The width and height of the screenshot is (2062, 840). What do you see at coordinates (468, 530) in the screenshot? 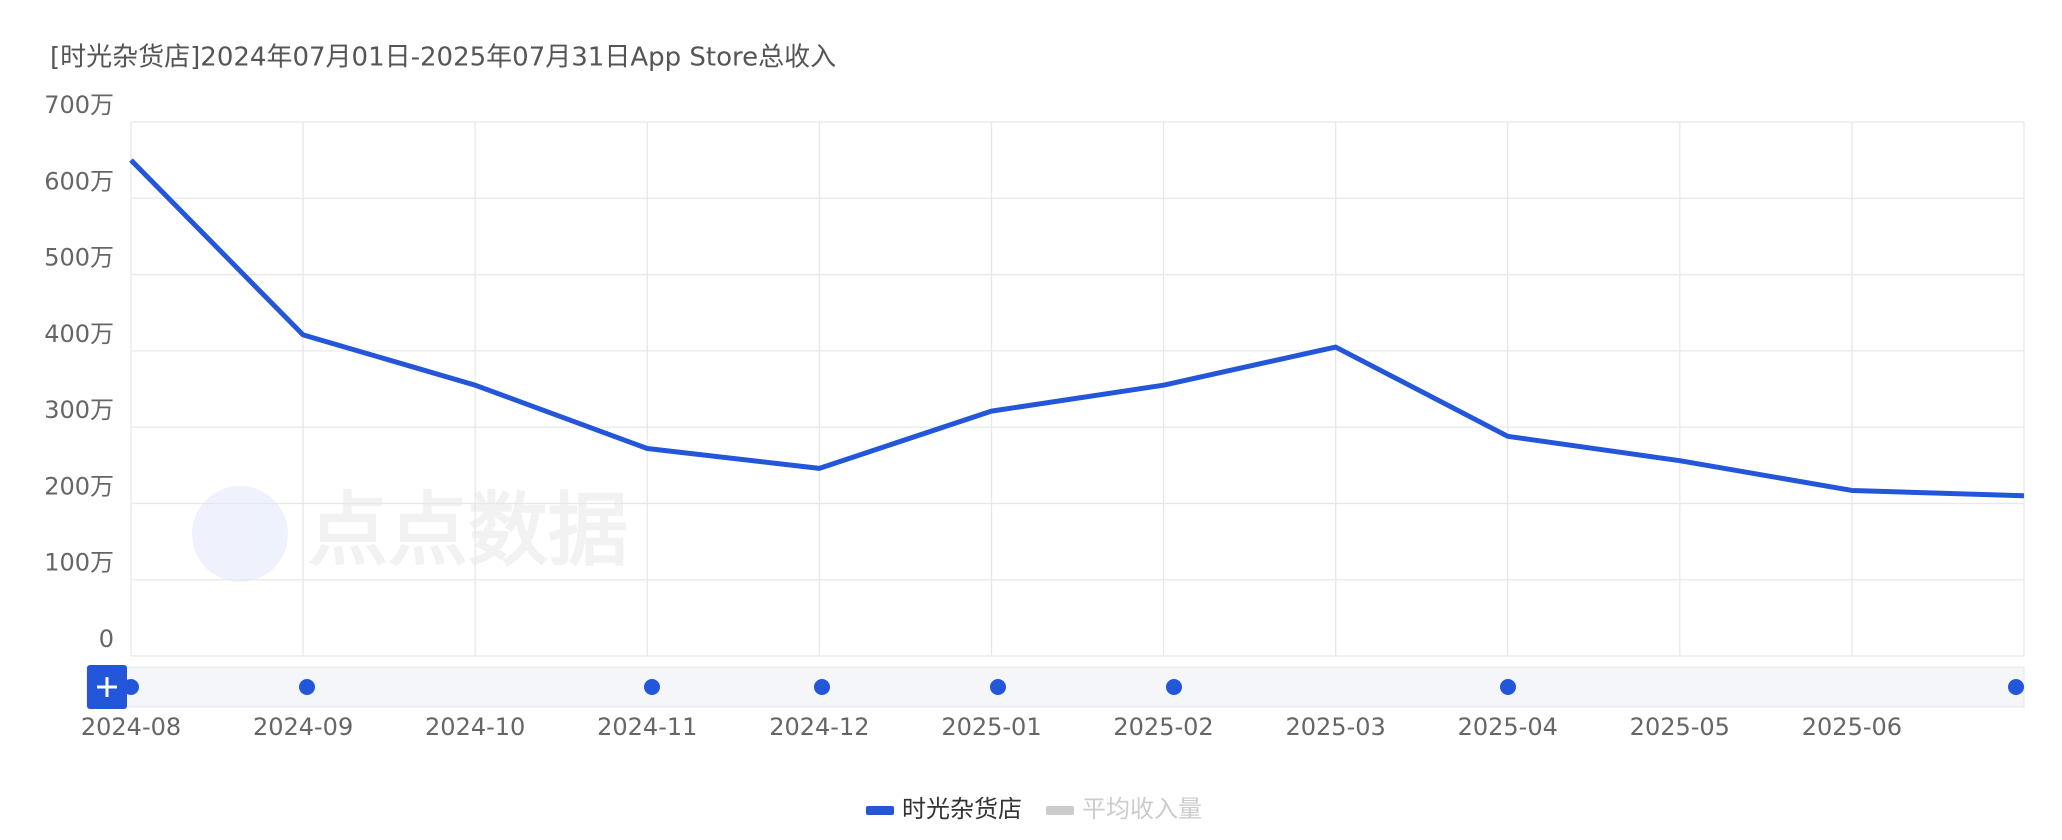
I see `watermark-text: 点点数据` at bounding box center [468, 530].